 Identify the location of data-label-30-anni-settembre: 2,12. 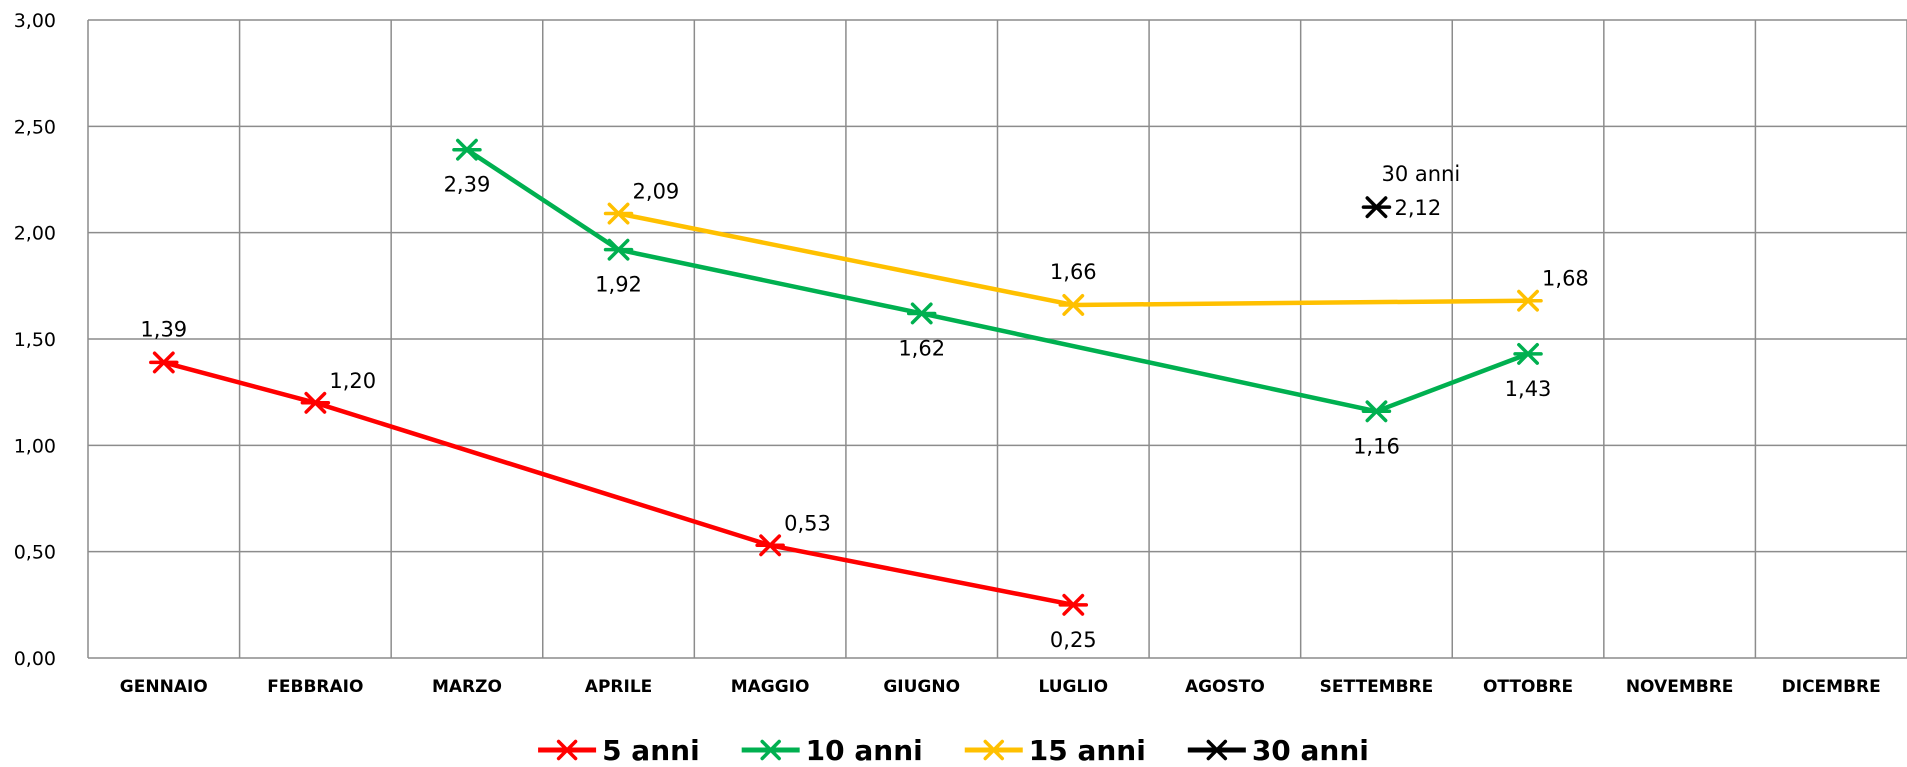
(1417, 208).